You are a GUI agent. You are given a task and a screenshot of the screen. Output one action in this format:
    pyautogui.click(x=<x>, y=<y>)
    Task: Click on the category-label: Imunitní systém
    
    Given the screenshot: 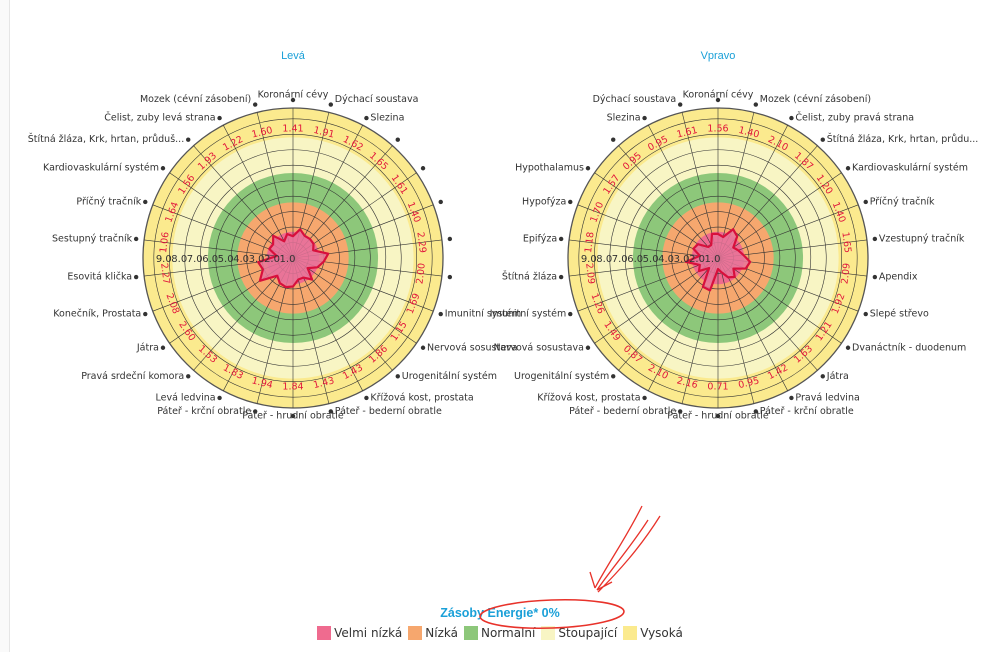 What is the action you would take?
    pyautogui.click(x=528, y=314)
    